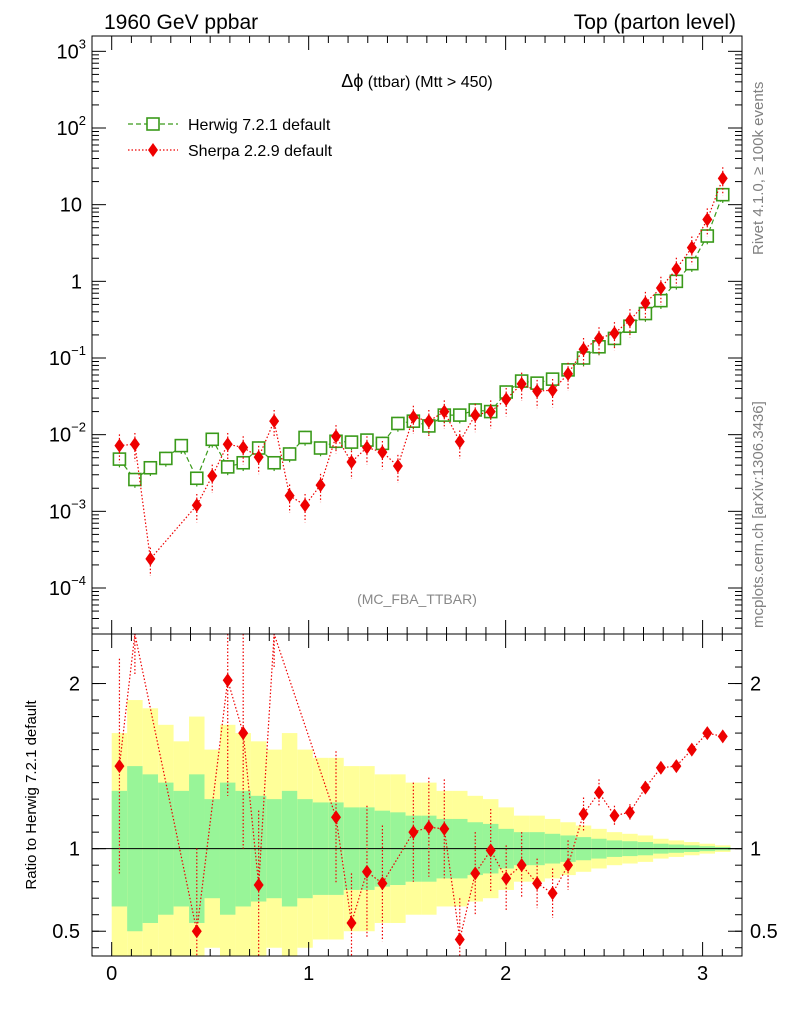 The width and height of the screenshot is (786, 1024). I want to click on plot-title: Δϕ (ttbar) (Mtt > 450), so click(416, 81).